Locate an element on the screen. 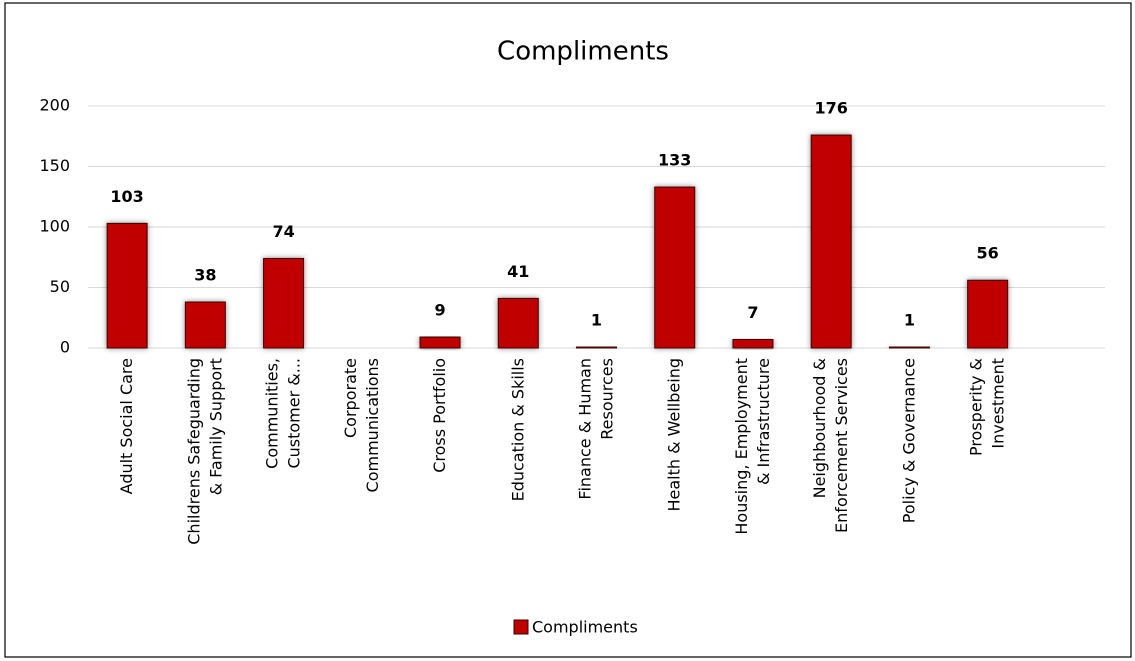  legend-label: Compliments is located at coordinates (585, 627).